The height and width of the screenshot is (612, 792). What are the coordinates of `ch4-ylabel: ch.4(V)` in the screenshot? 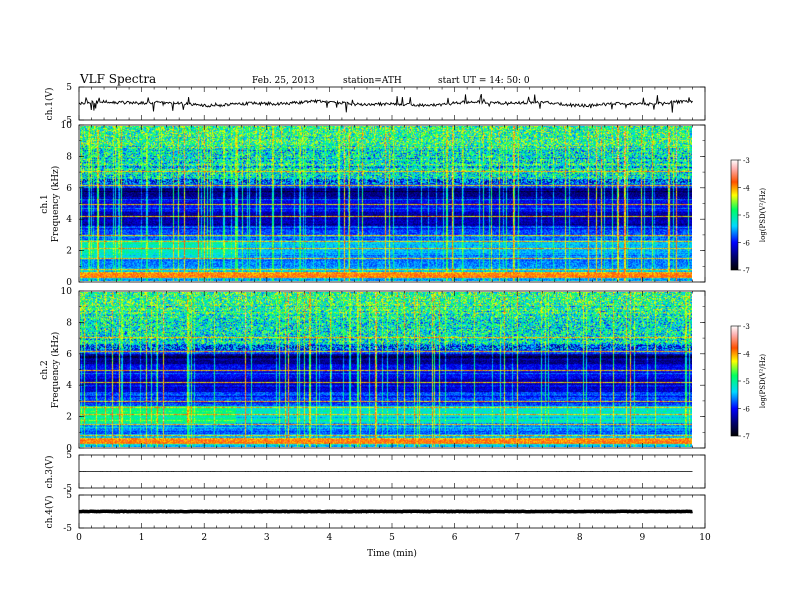 It's located at (49, 512).